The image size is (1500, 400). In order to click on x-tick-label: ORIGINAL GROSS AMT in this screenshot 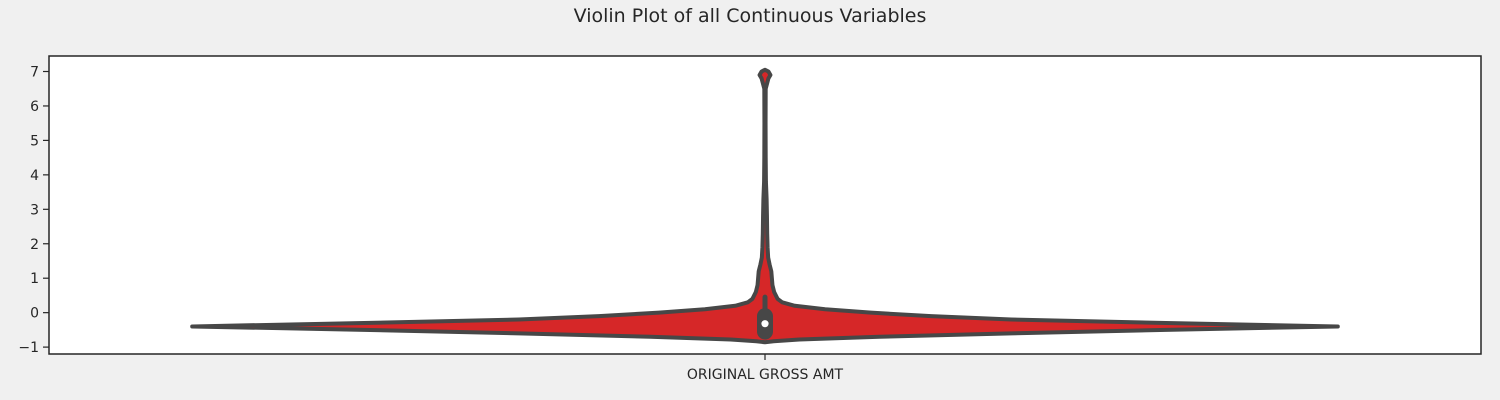, I will do `click(765, 375)`.